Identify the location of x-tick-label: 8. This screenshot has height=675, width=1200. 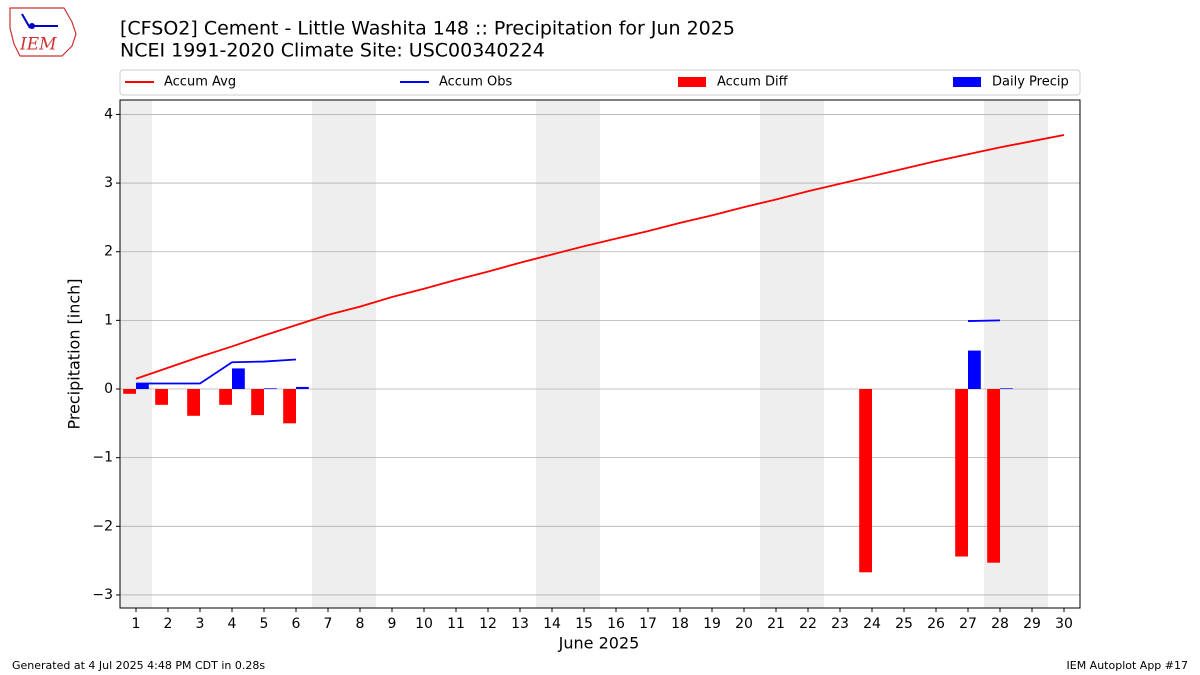
(360, 624).